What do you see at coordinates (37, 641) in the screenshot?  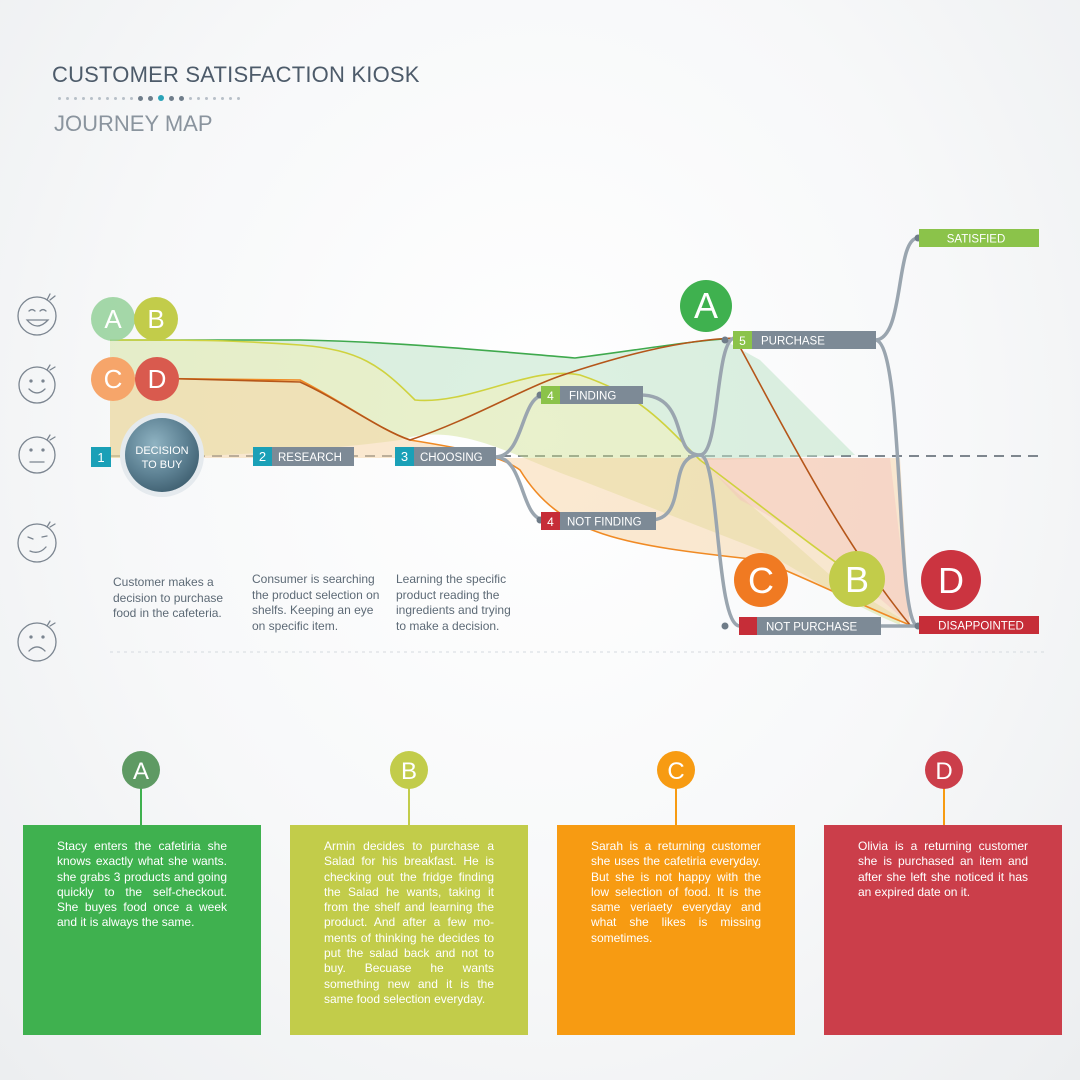 I see `sad-face-icon` at bounding box center [37, 641].